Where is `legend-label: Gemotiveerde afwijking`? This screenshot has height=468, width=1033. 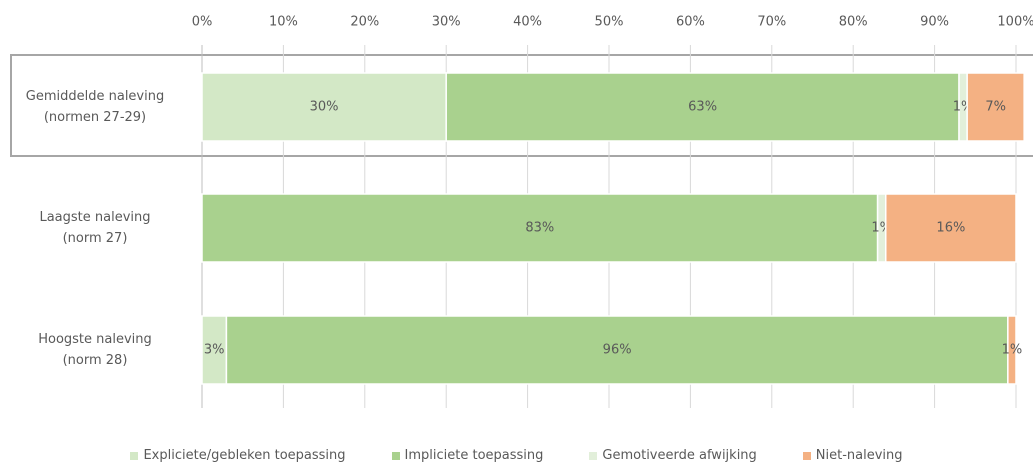 legend-label: Gemotiveerde afwijking is located at coordinates (679, 455).